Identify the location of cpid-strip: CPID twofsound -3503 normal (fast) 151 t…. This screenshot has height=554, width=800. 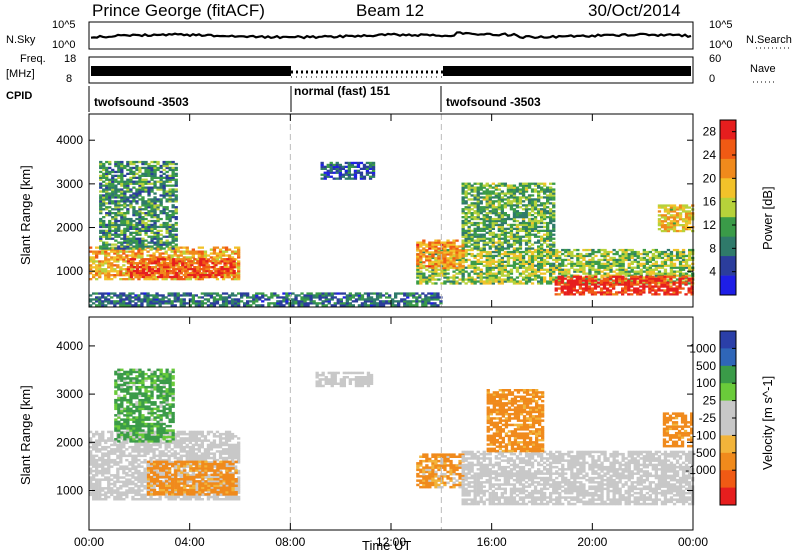
(273, 98).